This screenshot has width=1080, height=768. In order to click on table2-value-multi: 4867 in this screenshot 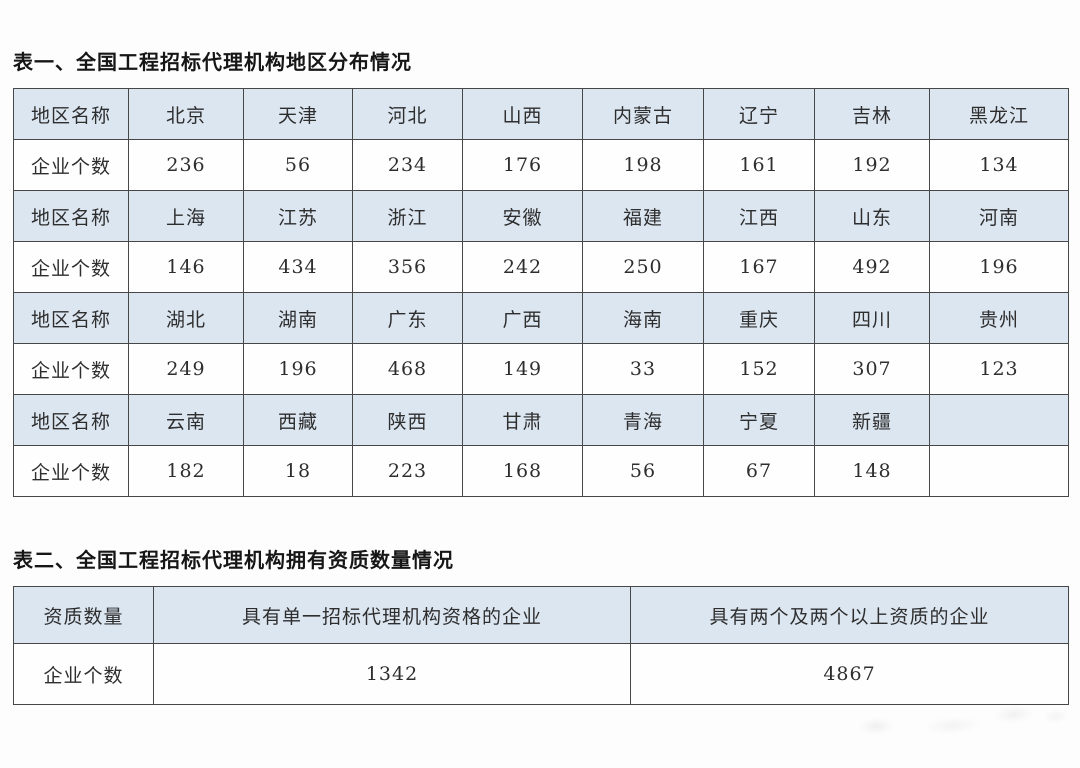, I will do `click(849, 674)`.